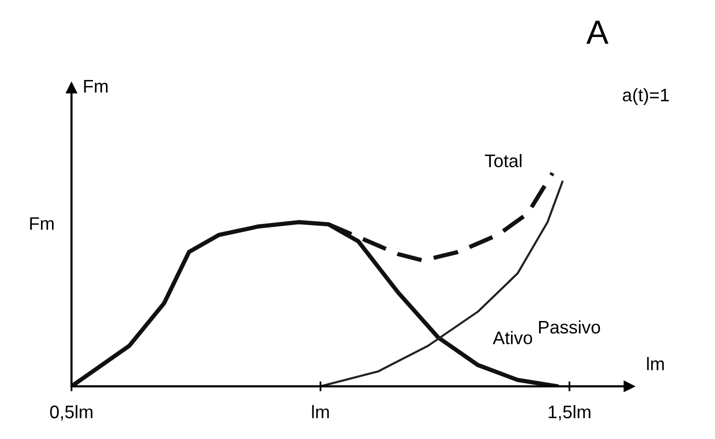 The image size is (715, 439). What do you see at coordinates (645, 96) in the screenshot?
I see `text: a(t)=1` at bounding box center [645, 96].